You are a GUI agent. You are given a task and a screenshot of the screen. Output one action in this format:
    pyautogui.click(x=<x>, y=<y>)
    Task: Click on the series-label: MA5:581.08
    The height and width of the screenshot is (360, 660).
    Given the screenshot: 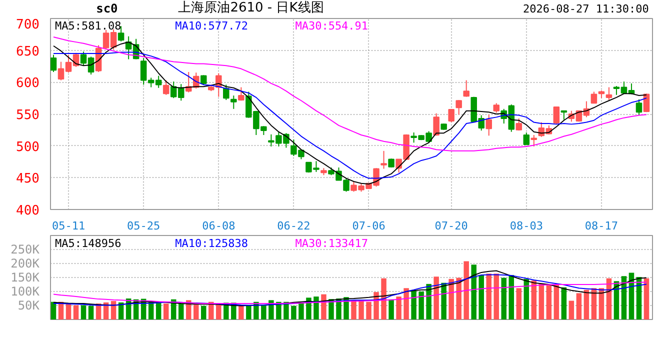 What is the action you would take?
    pyautogui.click(x=88, y=25)
    